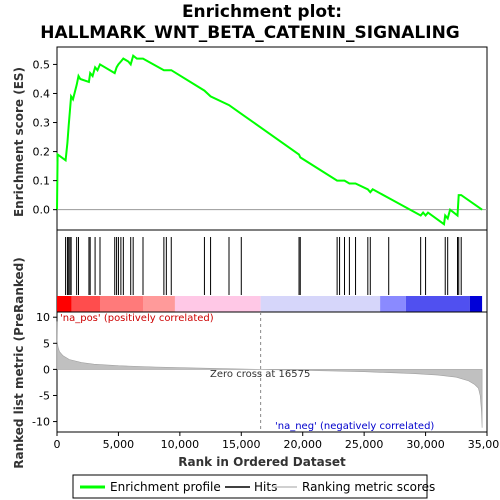  Describe the element at coordinates (180, 444) in the screenshot. I see `x-tick-label: 10,000` at that location.